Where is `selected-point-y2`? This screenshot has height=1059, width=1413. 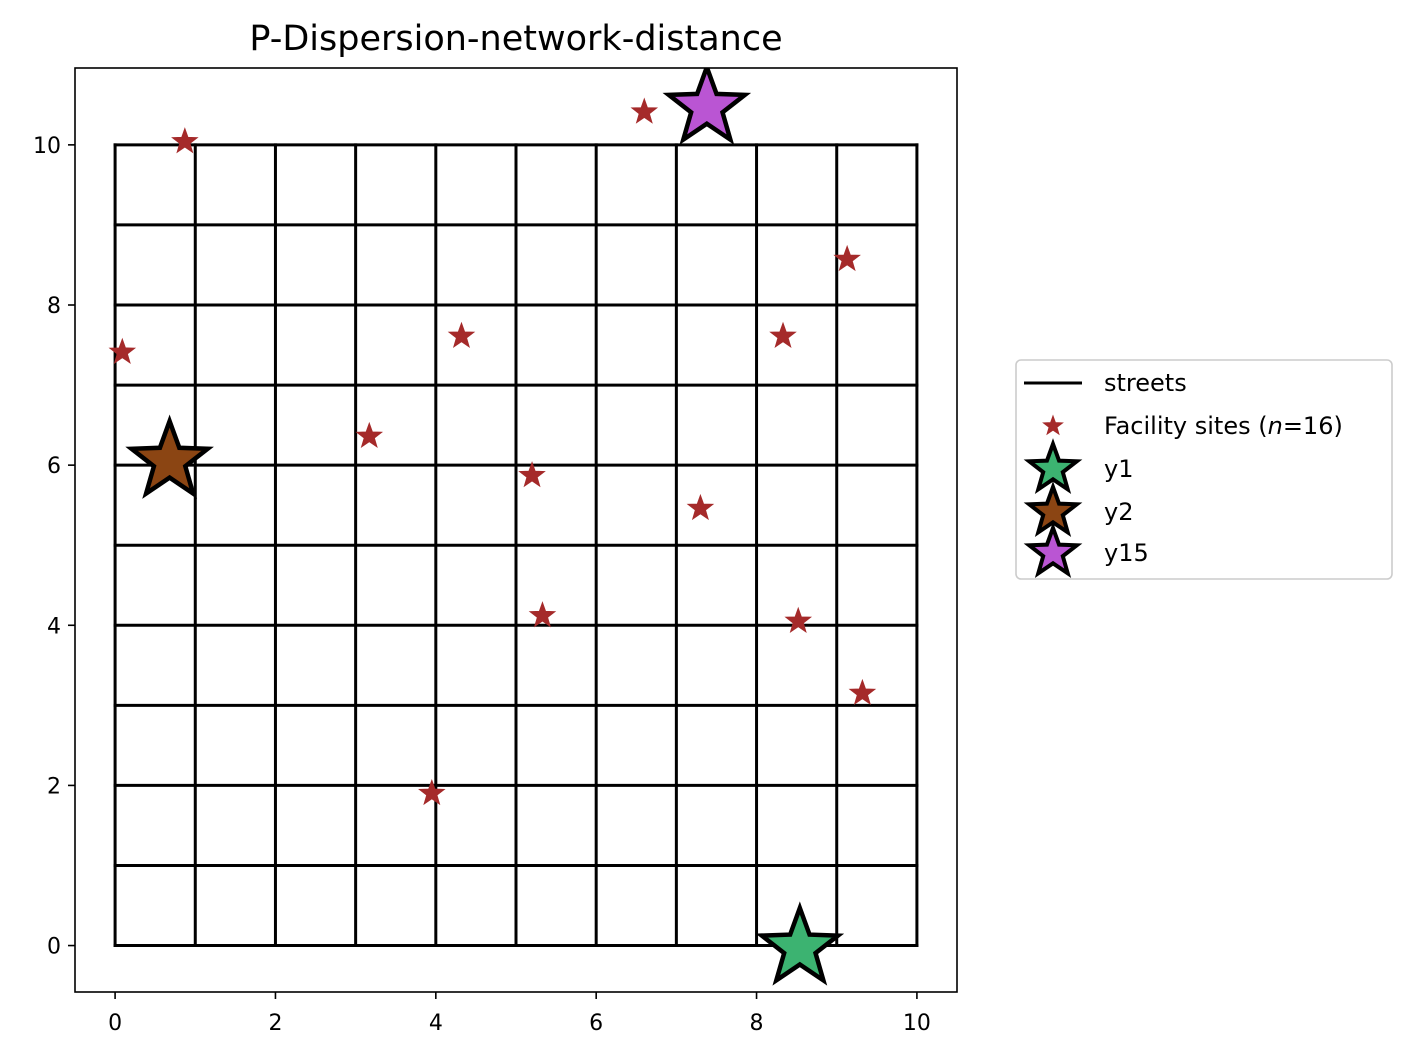 selected-point-y2 is located at coordinates (169, 456).